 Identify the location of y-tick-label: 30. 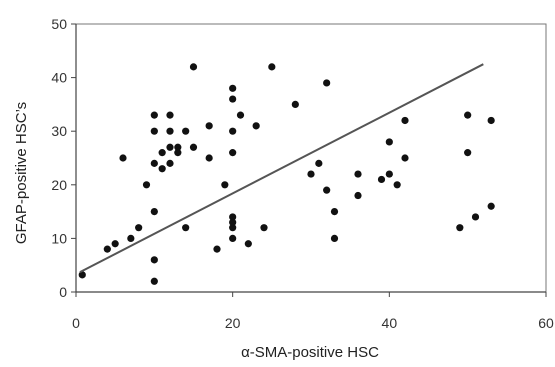
(59, 131).